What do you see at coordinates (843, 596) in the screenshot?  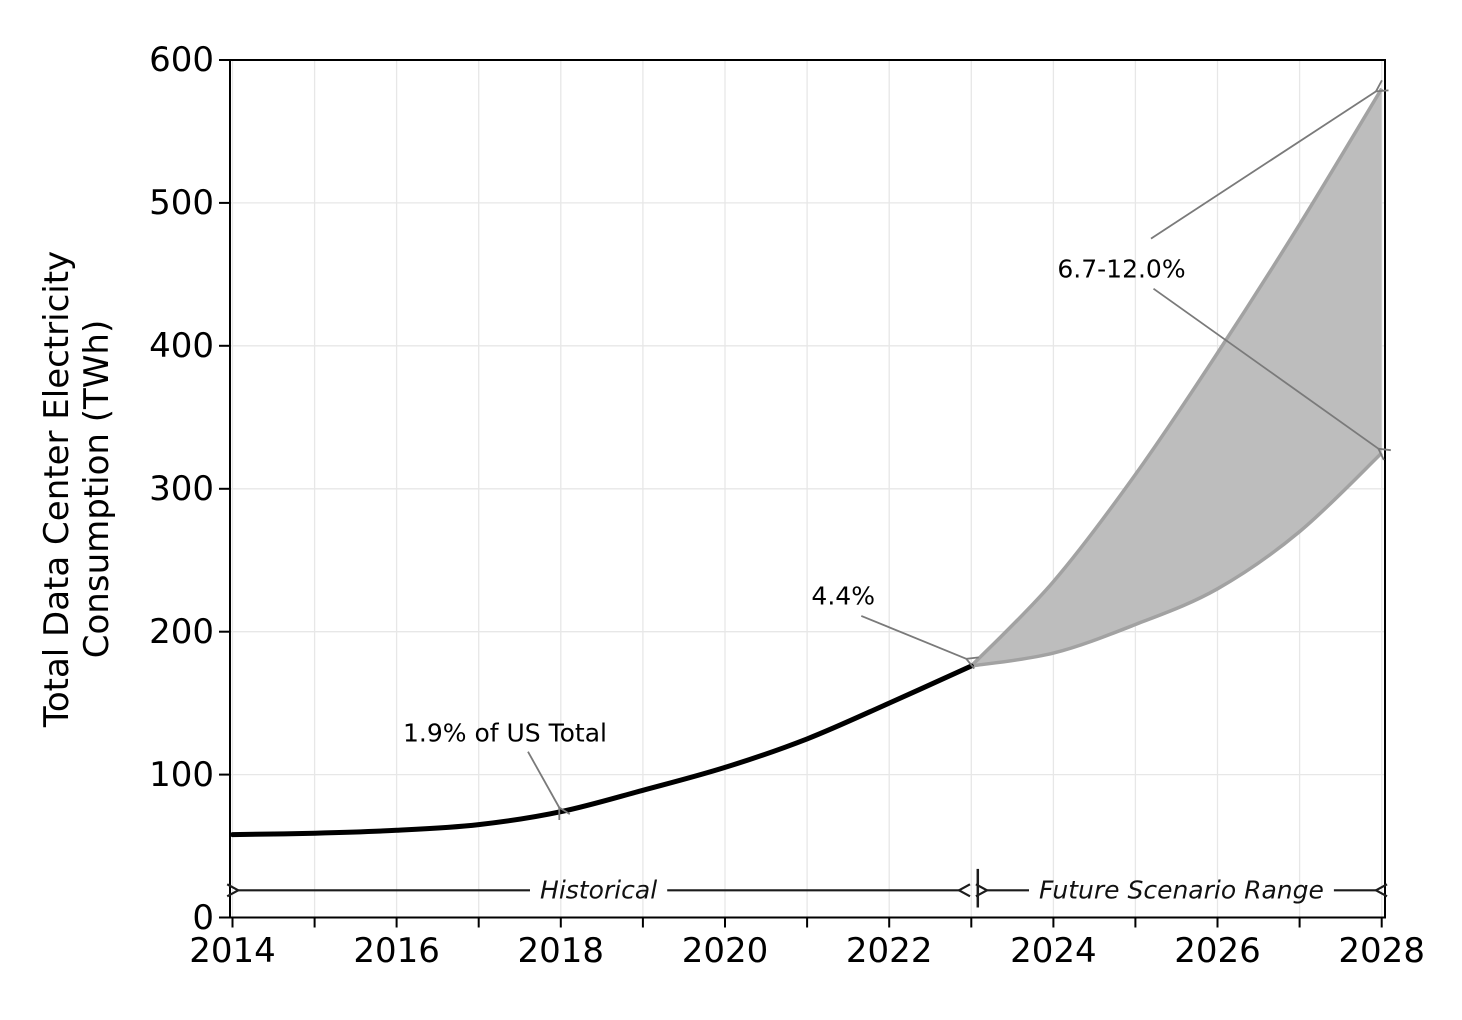 I see `annotation-4-4-percent-label: 4.4%` at bounding box center [843, 596].